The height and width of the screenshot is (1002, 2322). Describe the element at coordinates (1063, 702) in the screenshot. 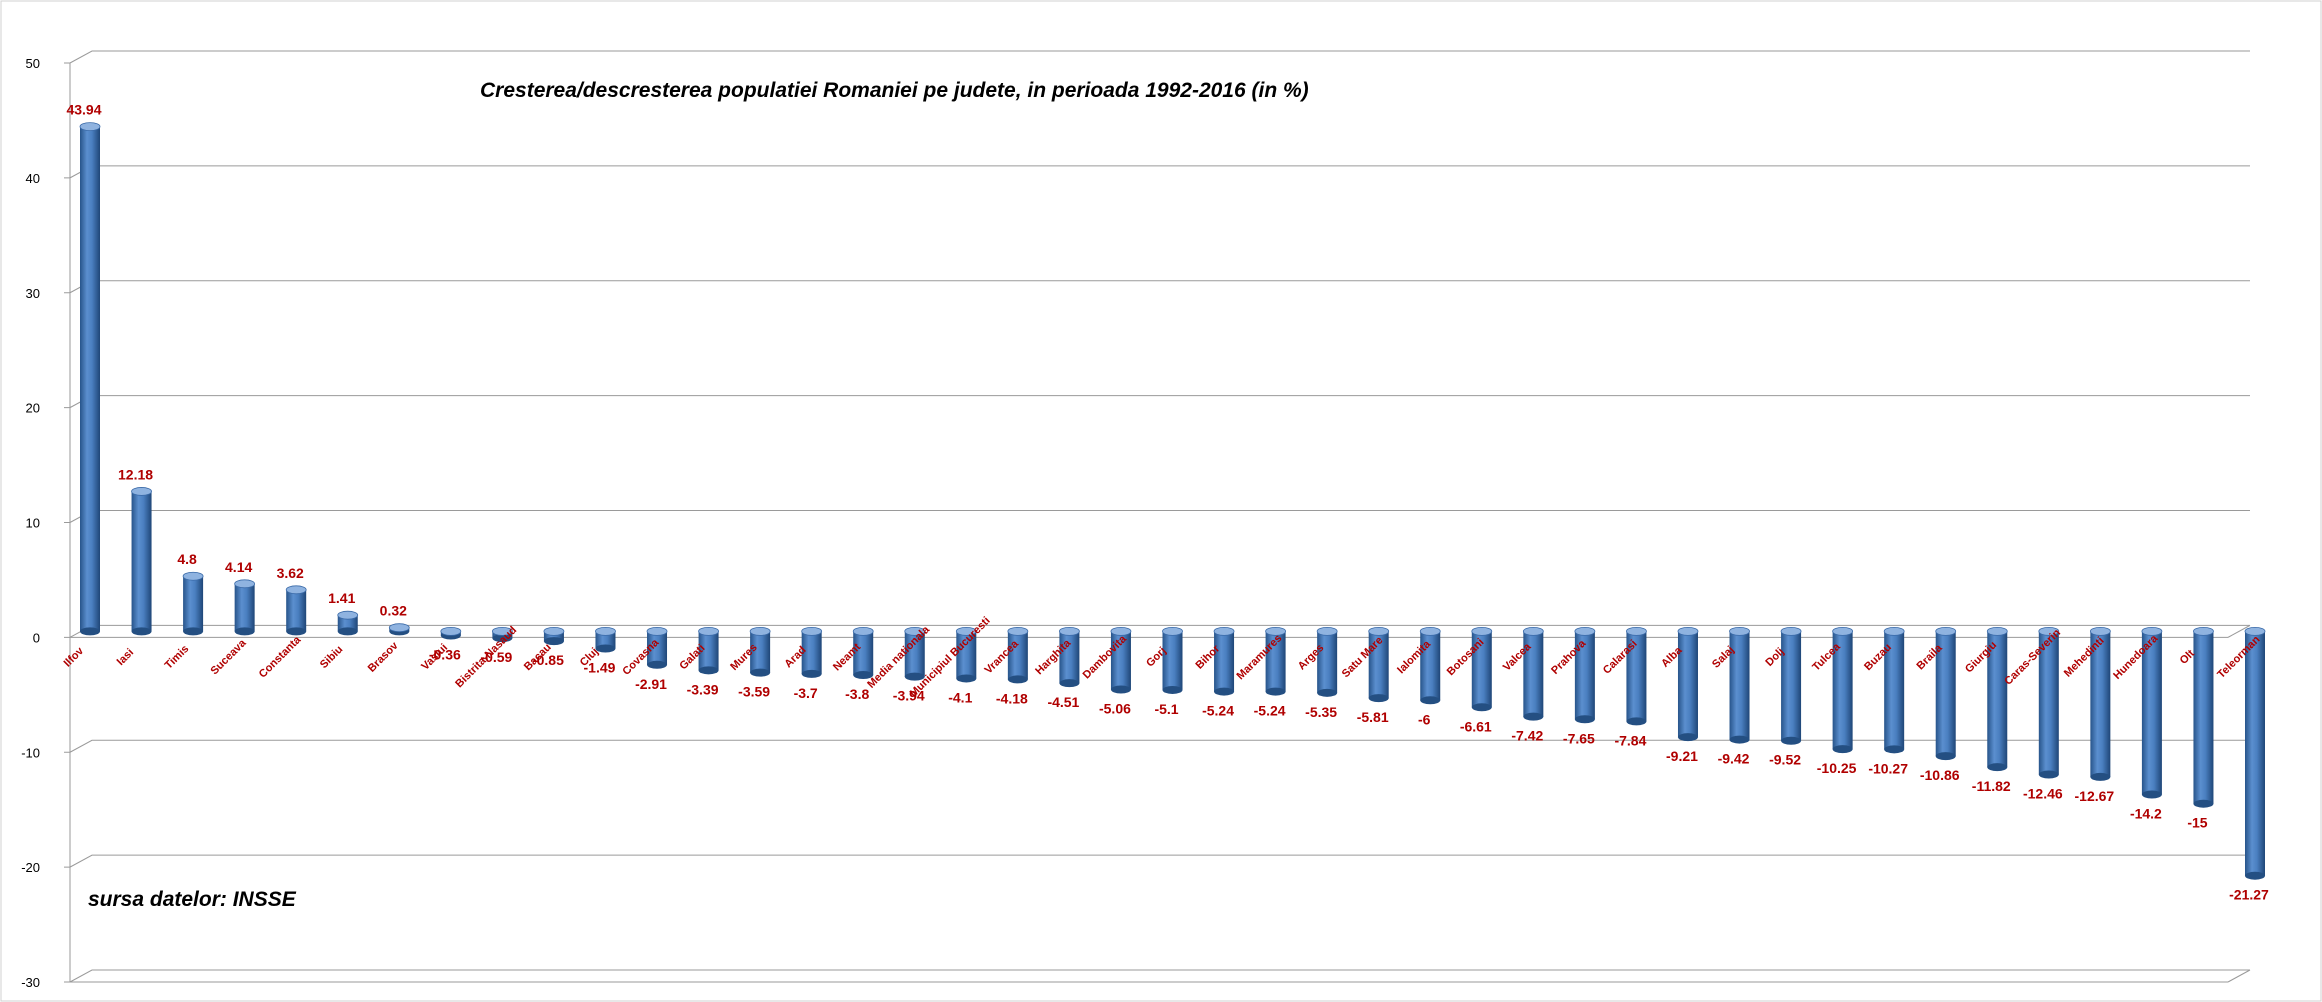

I see `data-label: -4.51` at that location.